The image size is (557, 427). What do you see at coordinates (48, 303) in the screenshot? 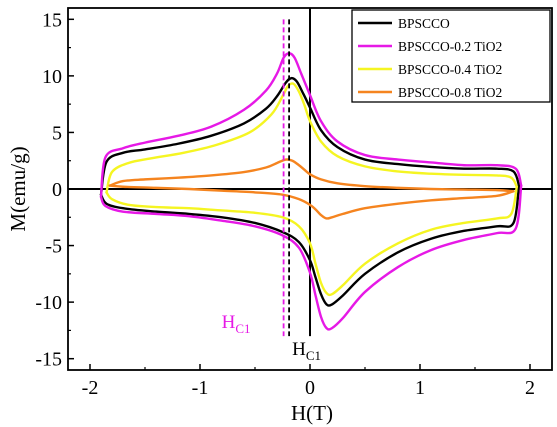
I see `y-tick-label: -10` at bounding box center [48, 303].